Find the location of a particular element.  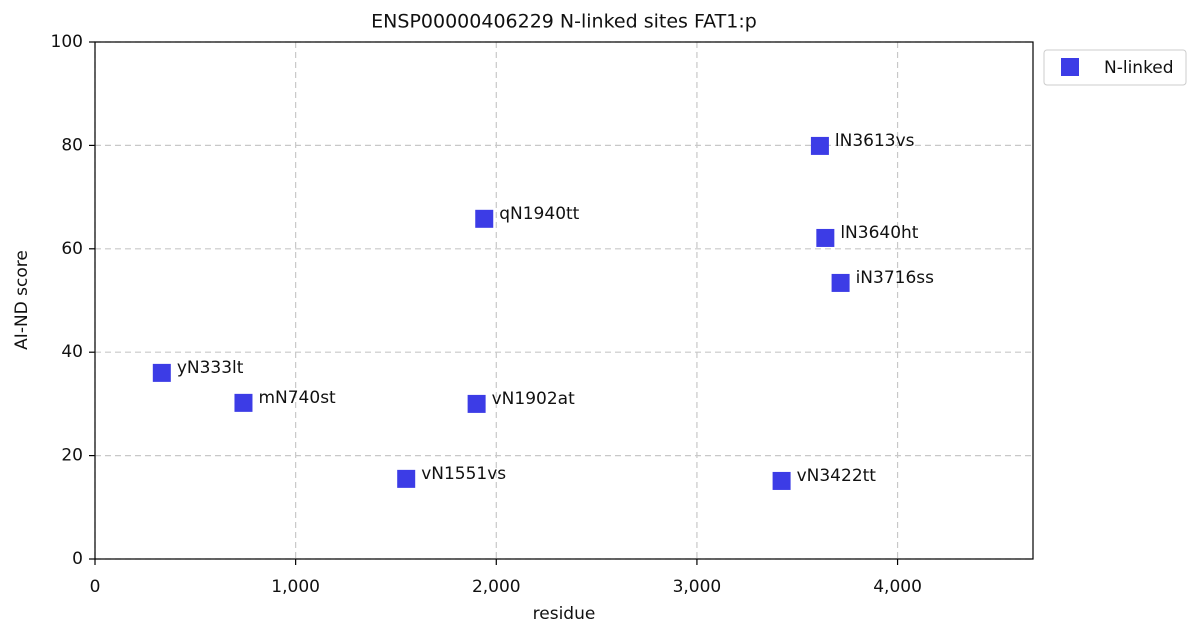

y-tick-label: 100 is located at coordinates (67, 42).